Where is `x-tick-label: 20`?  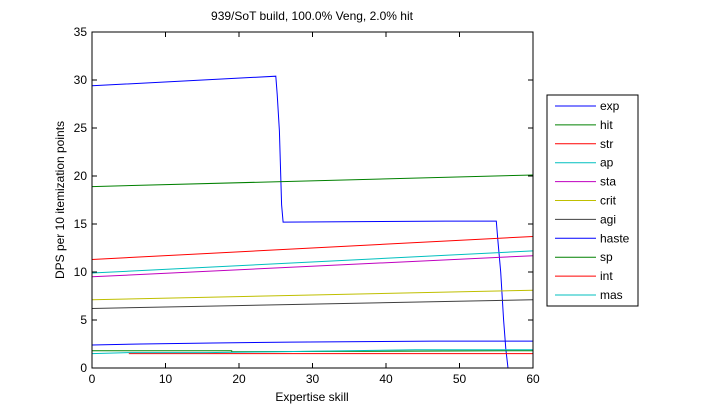 x-tick-label: 20 is located at coordinates (239, 379).